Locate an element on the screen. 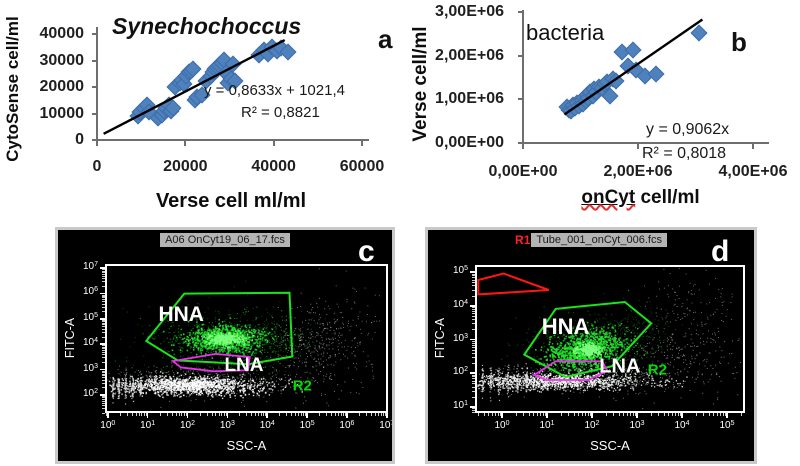 The image size is (800, 466). panel-d-plot-frame: HNA LNA R2 is located at coordinates (610, 339).